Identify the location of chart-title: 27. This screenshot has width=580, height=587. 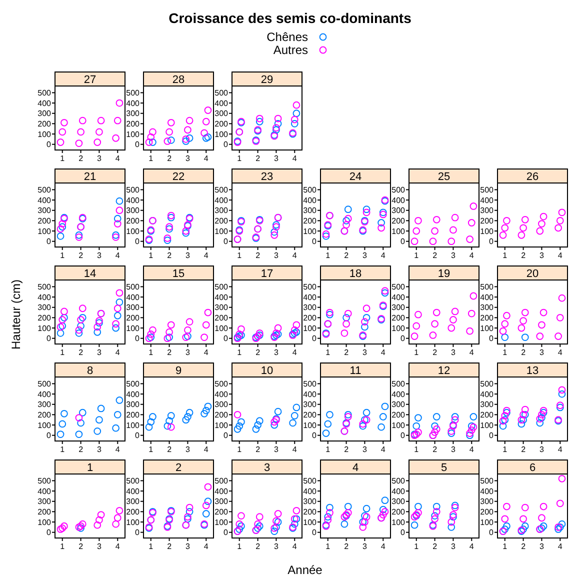
(90, 80).